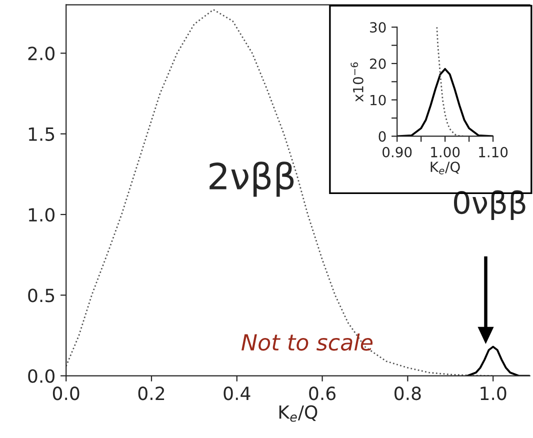 The height and width of the screenshot is (438, 533). I want to click on y-tick-label: 0.0, so click(41, 376).